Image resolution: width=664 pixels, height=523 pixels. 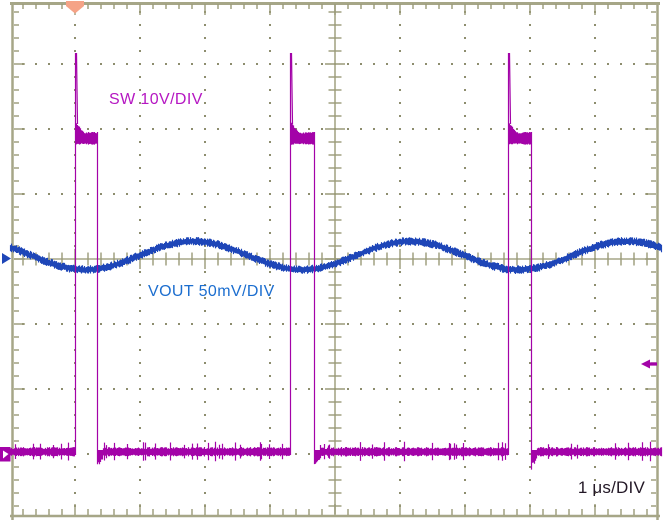 I want to click on vout-channel-label: VOUT 50mV/DIV, so click(x=211, y=291).